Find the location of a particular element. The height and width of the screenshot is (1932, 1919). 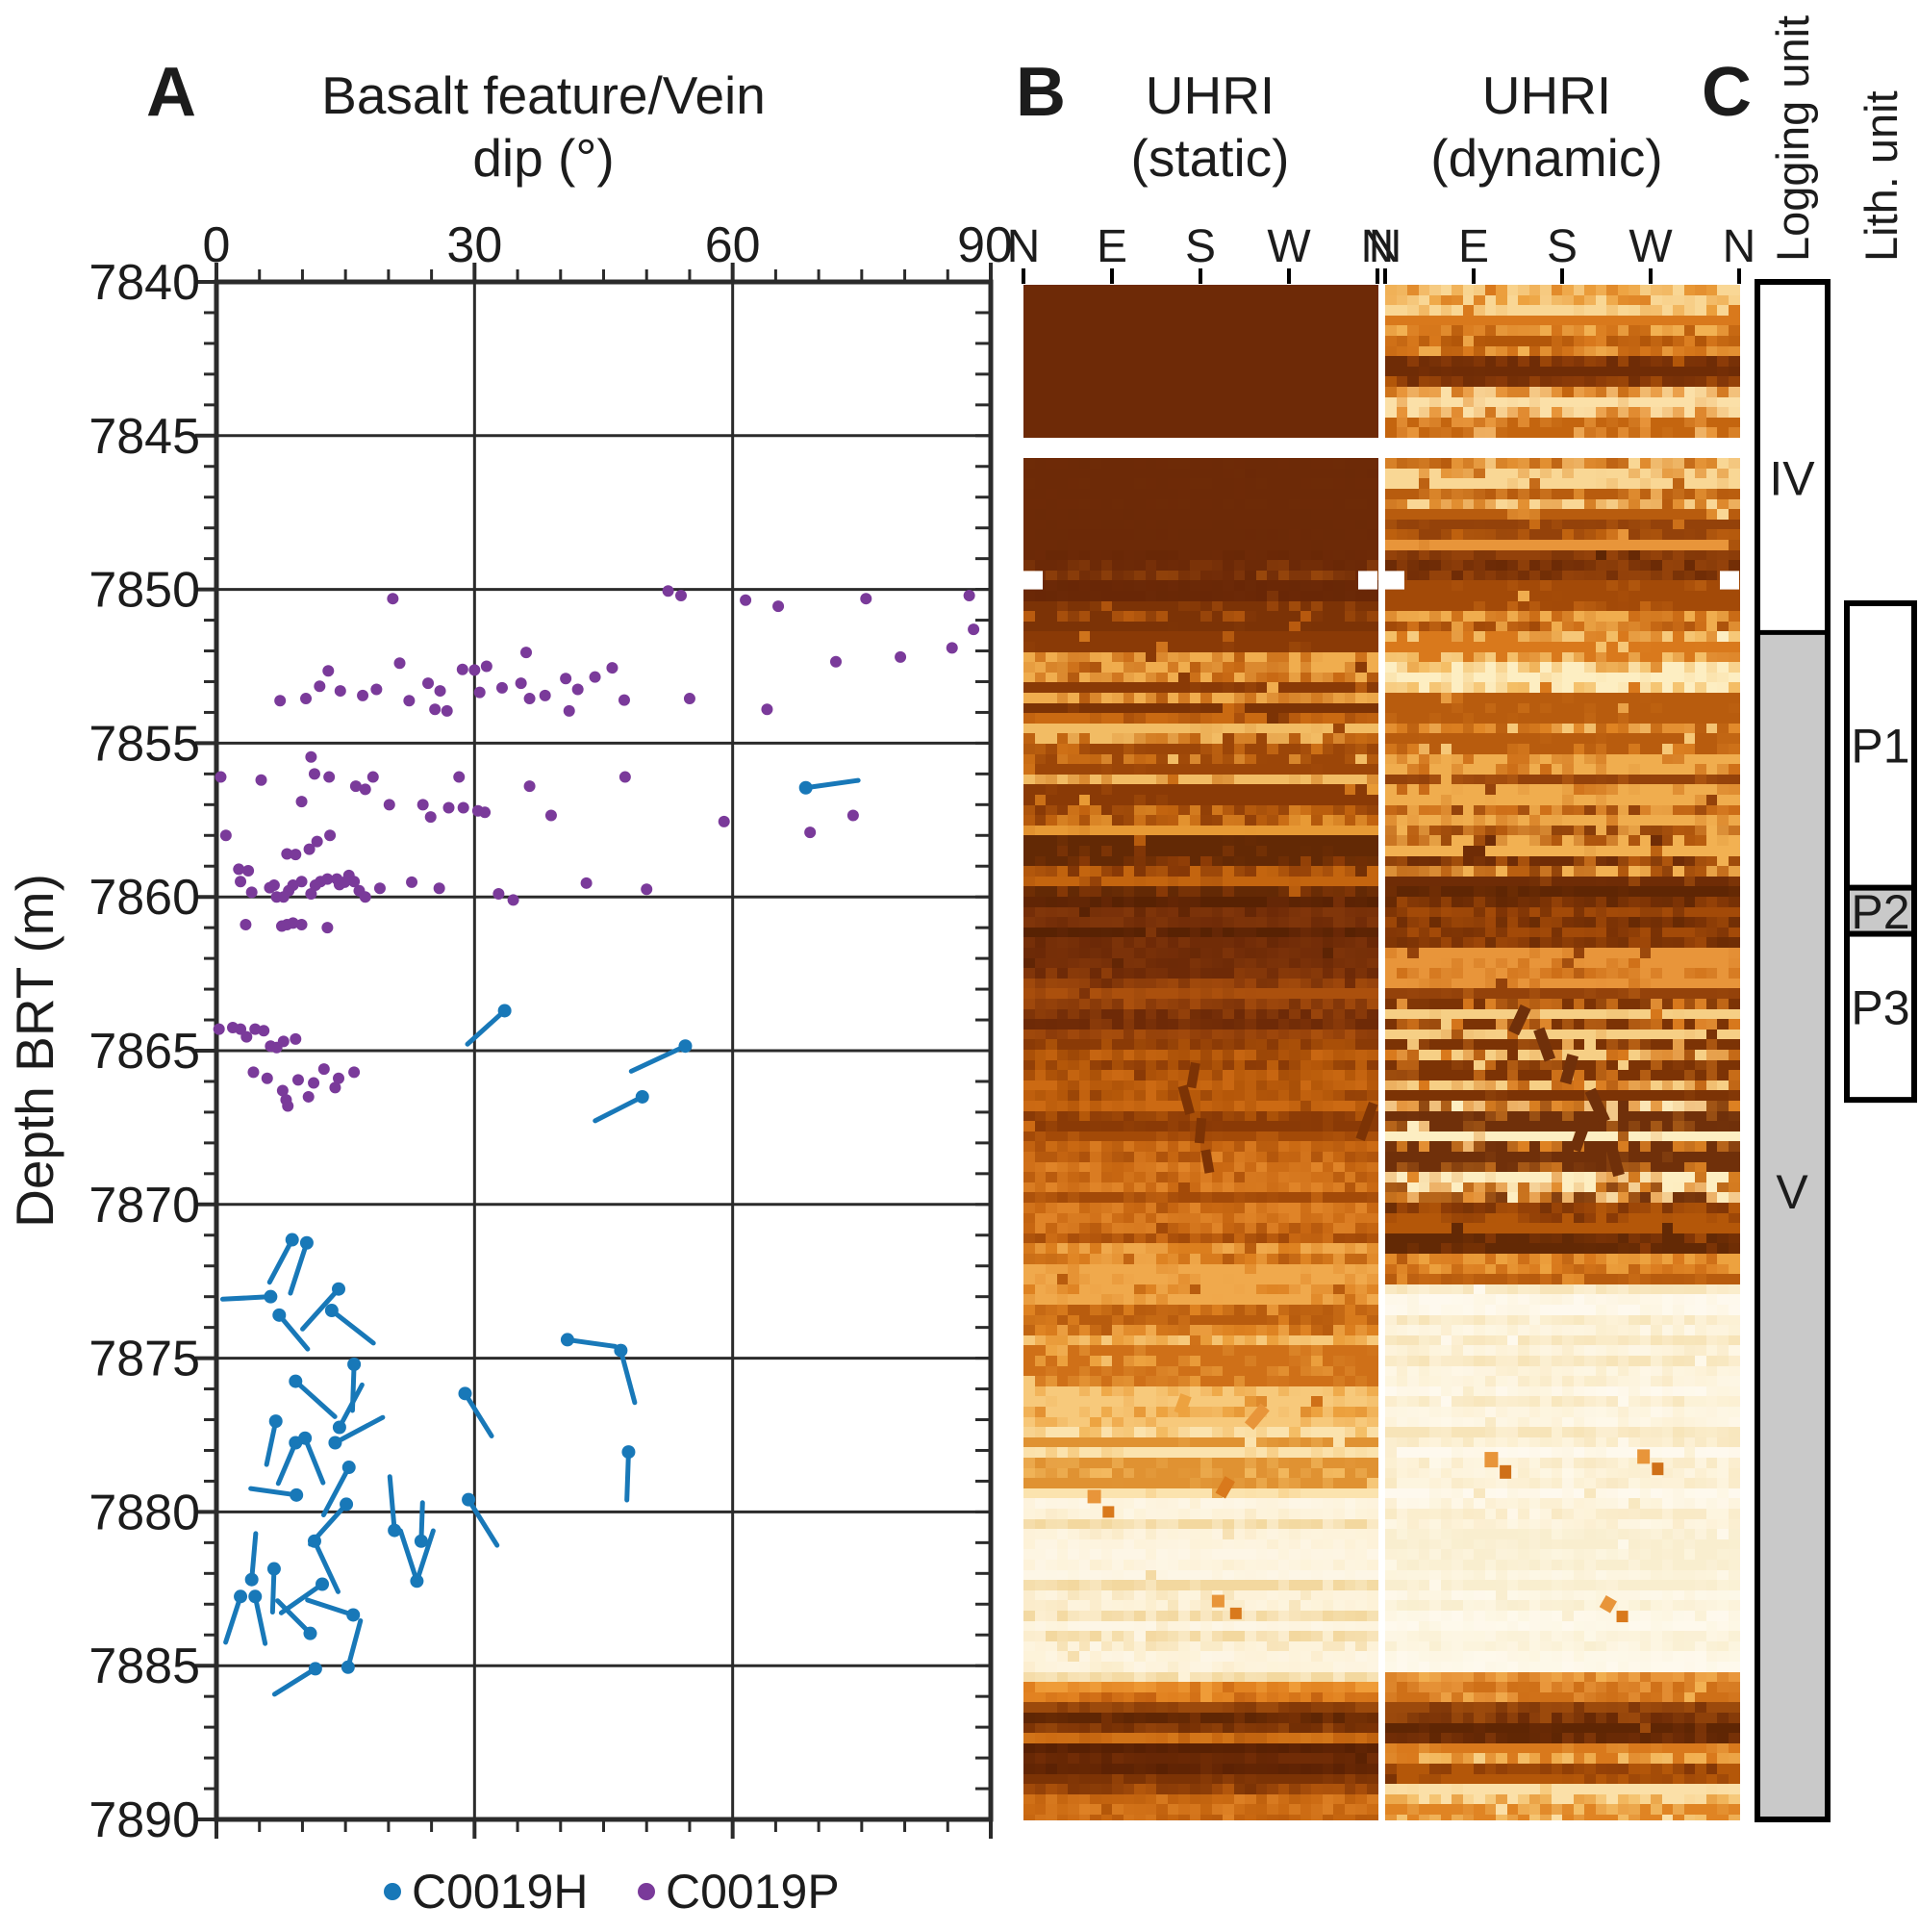

logging-unit-label-iv: IV is located at coordinates (1792, 479).